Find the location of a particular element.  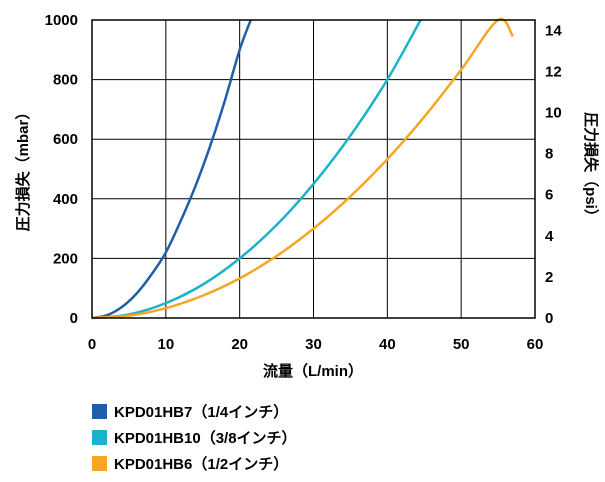

x-tick-label: 60 is located at coordinates (535, 344).